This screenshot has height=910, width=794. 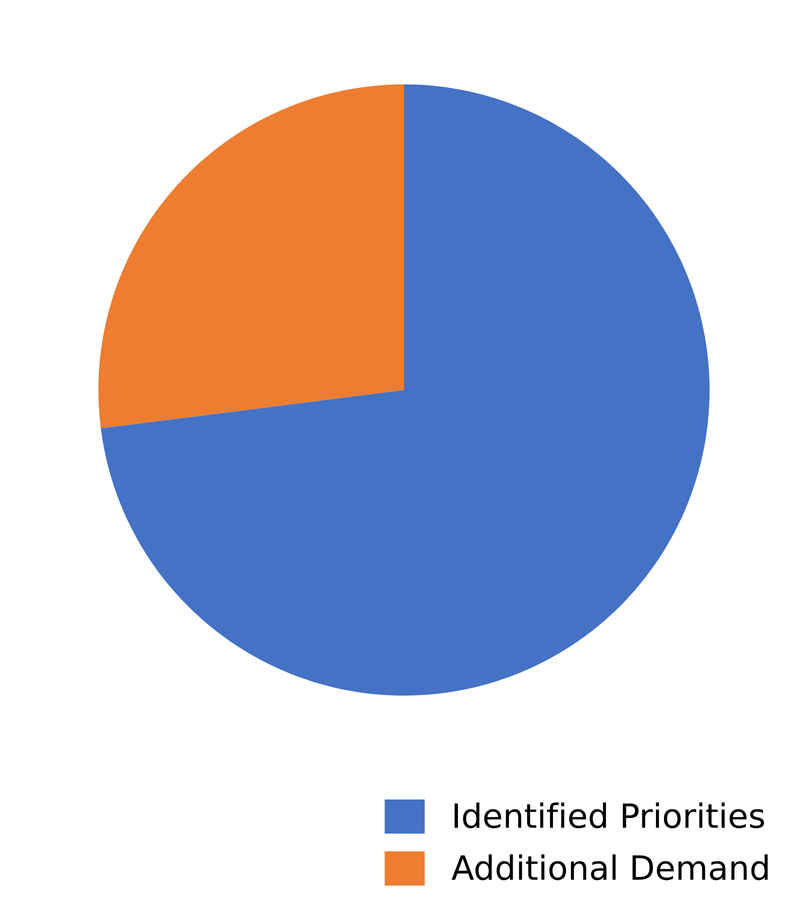 I want to click on legend-label: Identified Priorities, so click(x=609, y=815).